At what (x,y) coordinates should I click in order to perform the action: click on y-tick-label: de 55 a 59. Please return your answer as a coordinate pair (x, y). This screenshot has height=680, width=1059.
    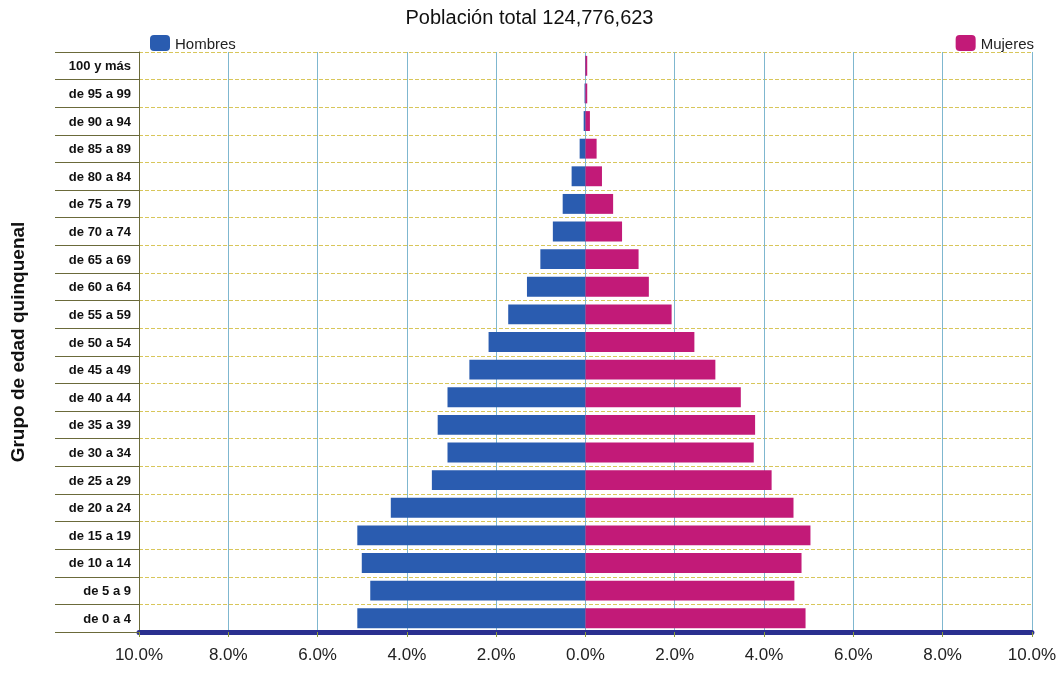
    Looking at the image, I should click on (99, 314).